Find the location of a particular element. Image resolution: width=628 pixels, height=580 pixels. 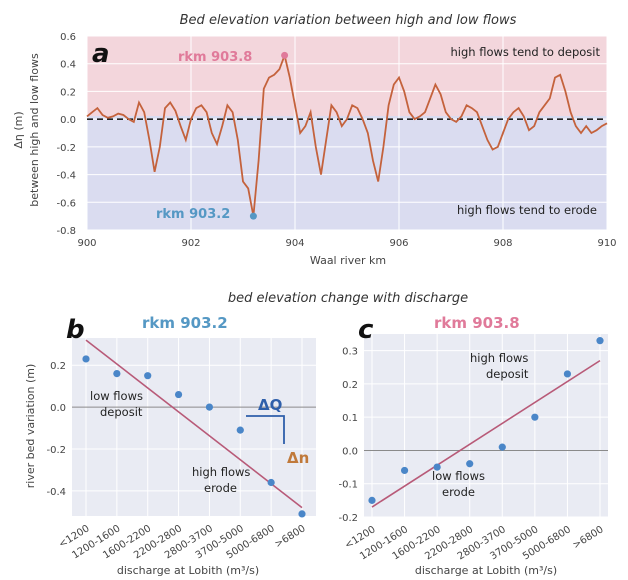

x-tick-label: 906 is located at coordinates (398, 243).